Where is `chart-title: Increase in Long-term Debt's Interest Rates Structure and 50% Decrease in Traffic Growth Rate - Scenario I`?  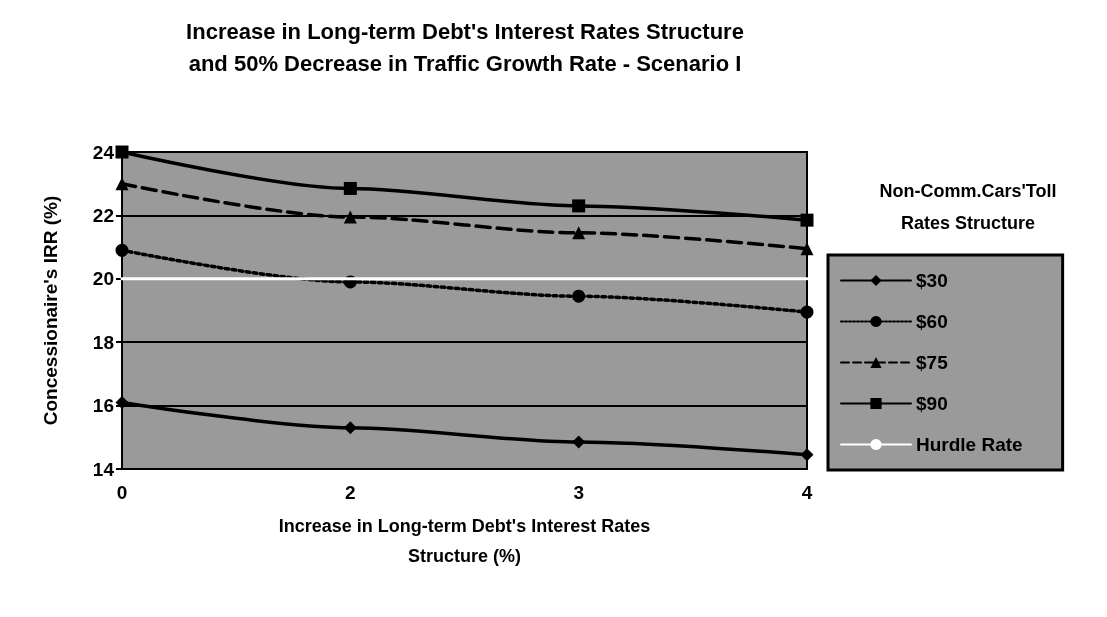 chart-title: Increase in Long-term Debt's Interest Rates Structure and 50% Decrease in Traffic Growth Rate - Scenario I is located at coordinates (465, 47).